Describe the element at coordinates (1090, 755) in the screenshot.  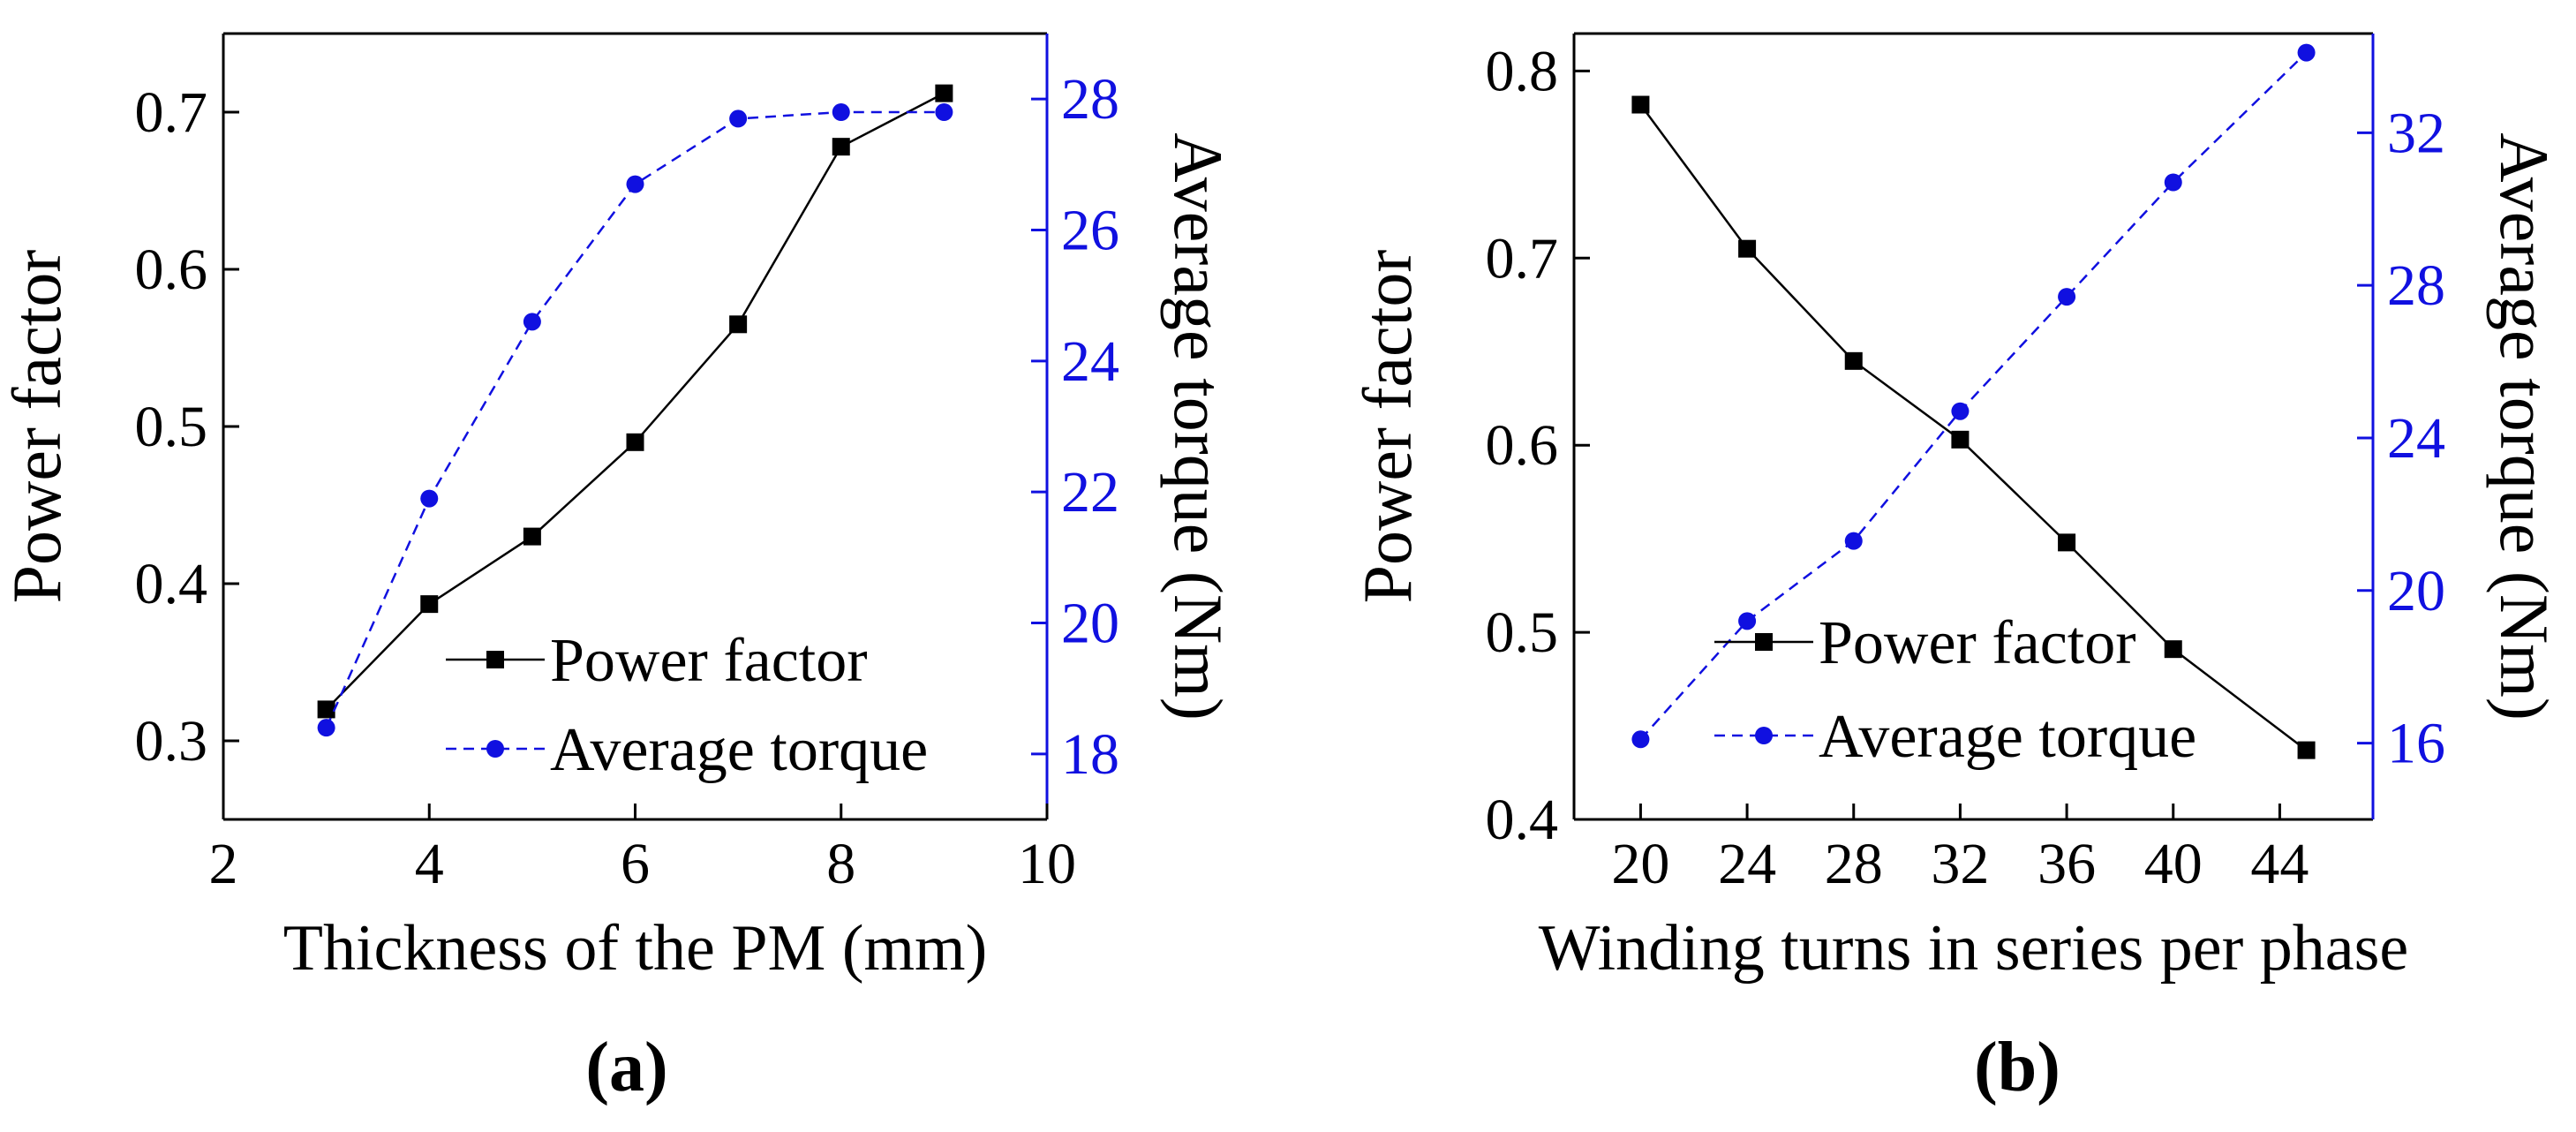
I see `y2-tick-label: 18` at that location.